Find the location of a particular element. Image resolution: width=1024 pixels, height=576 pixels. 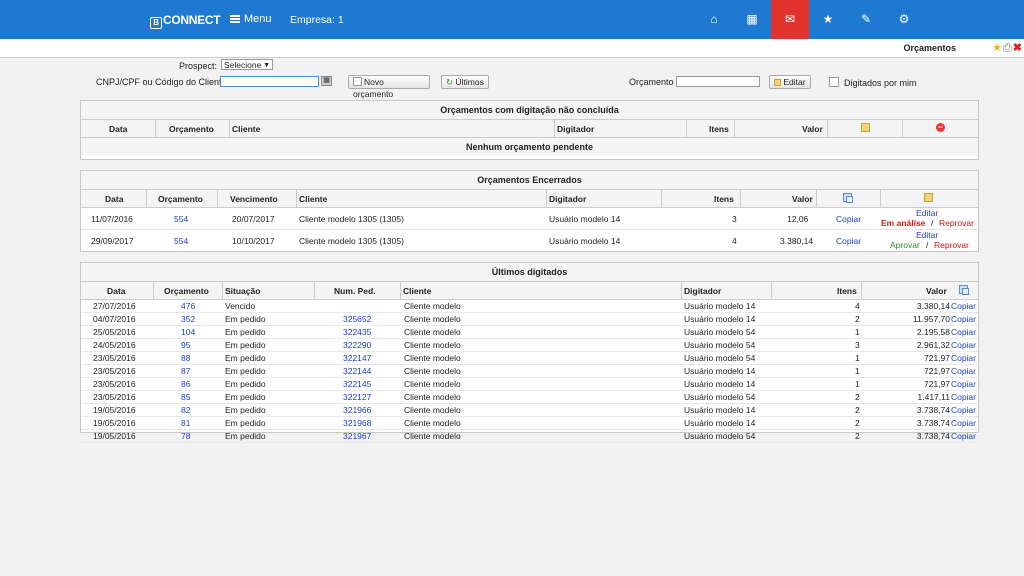

editar-button: Editar is located at coordinates (790, 82).